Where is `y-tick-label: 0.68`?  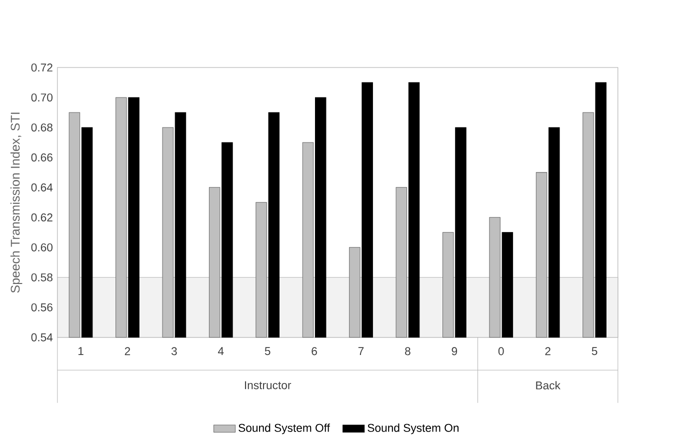 y-tick-label: 0.68 is located at coordinates (41, 128).